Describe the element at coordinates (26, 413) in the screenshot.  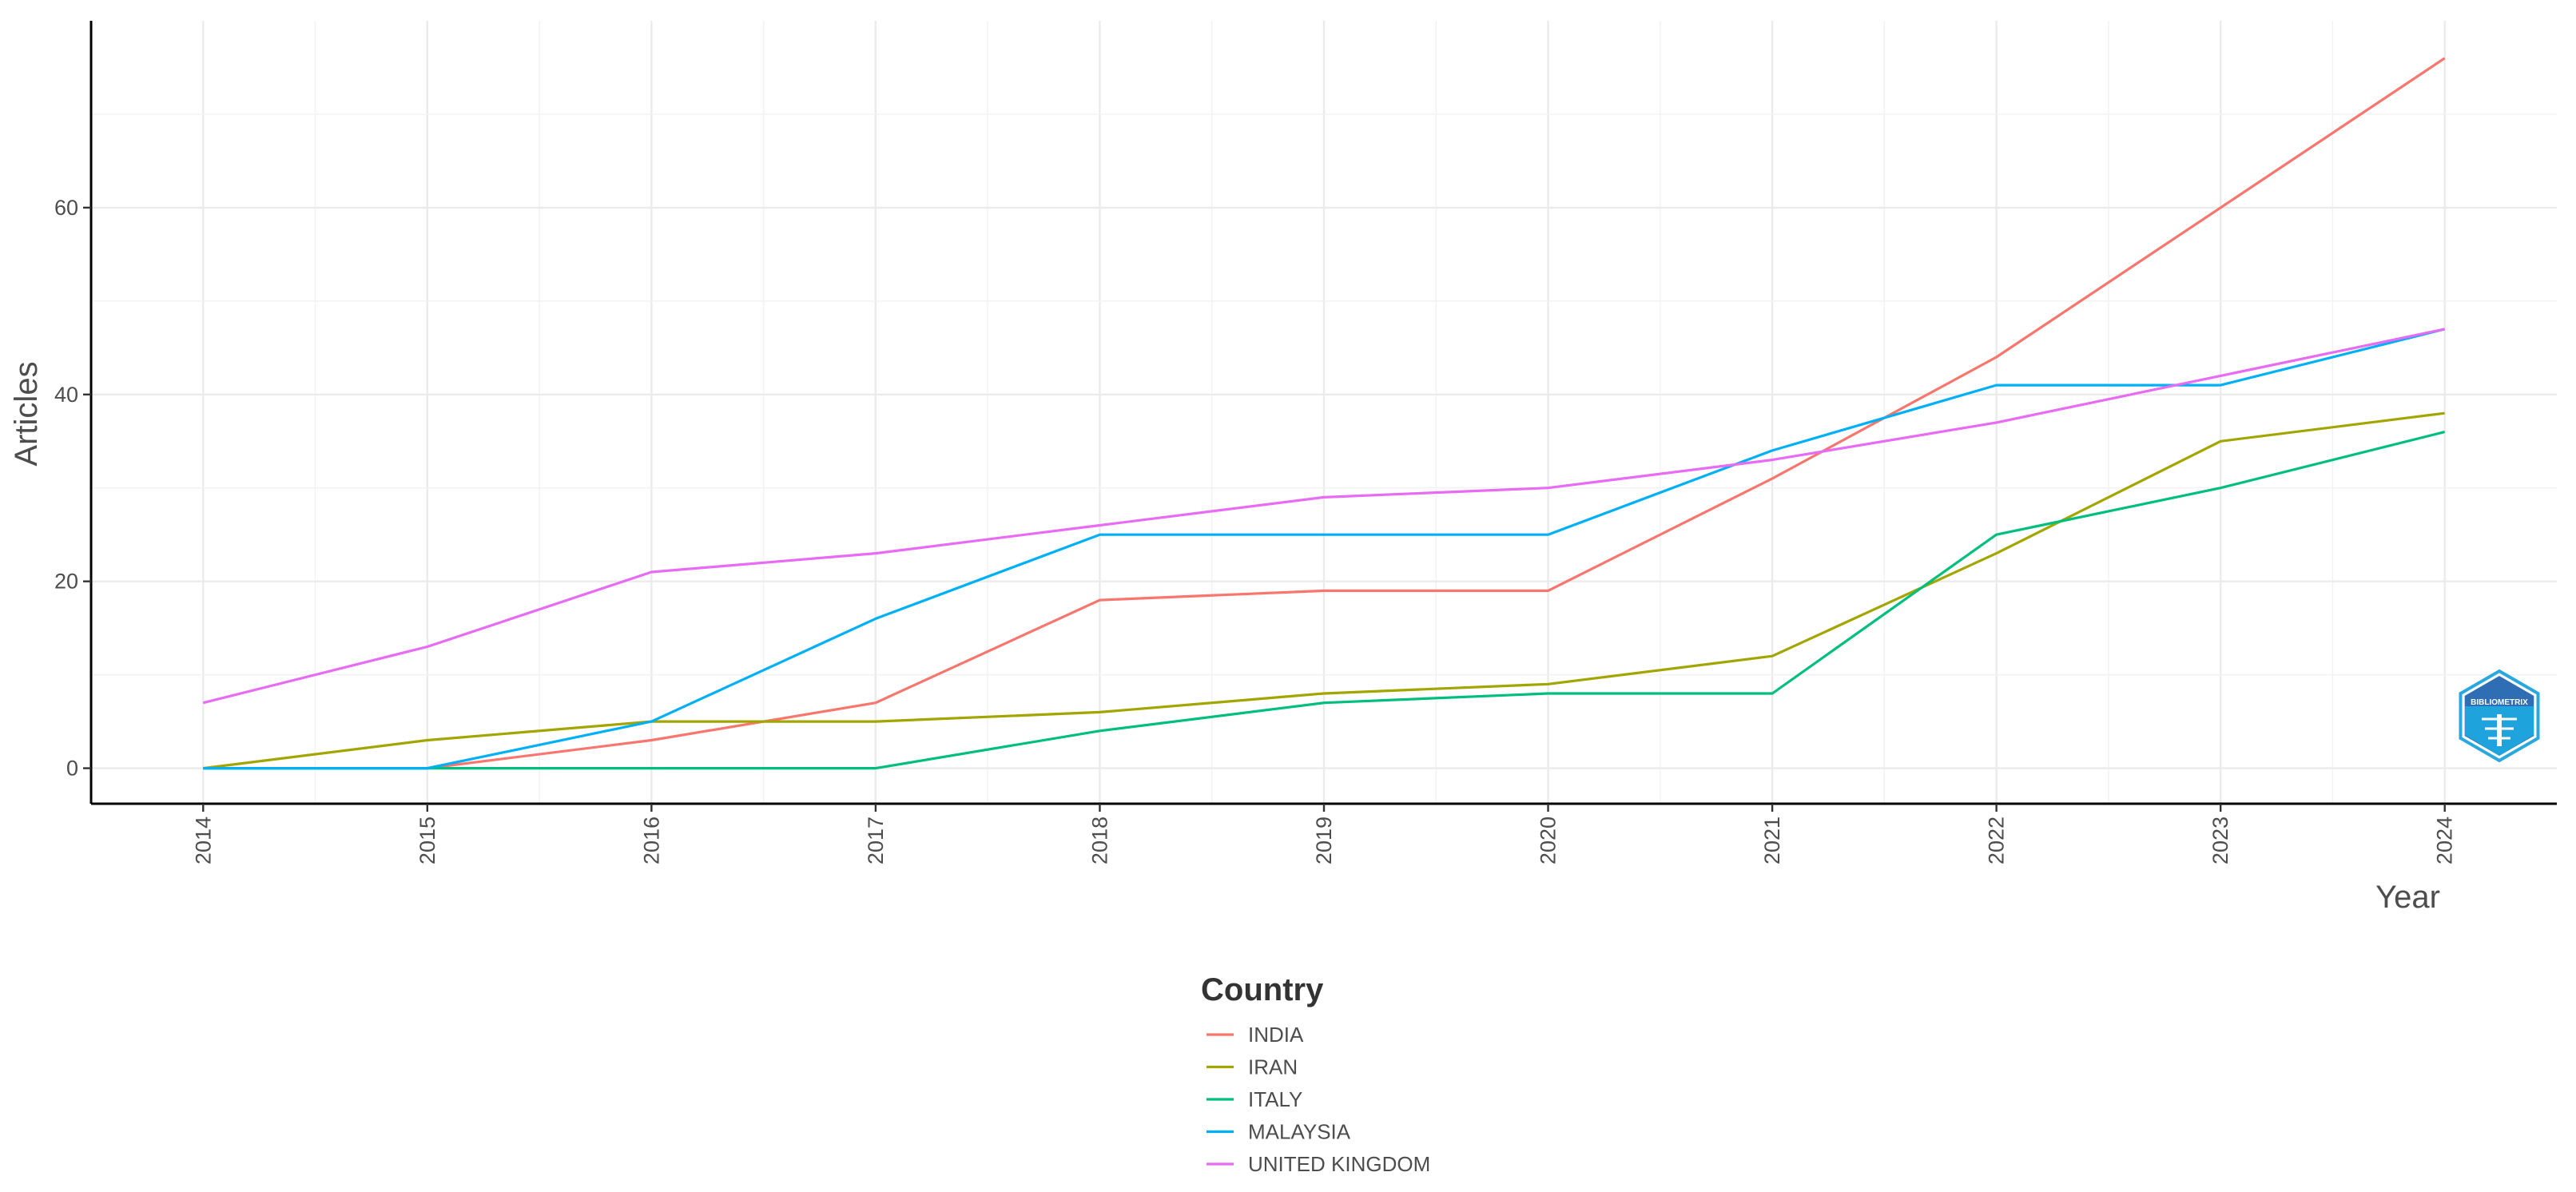
I see `y-axis-title: Articles` at that location.